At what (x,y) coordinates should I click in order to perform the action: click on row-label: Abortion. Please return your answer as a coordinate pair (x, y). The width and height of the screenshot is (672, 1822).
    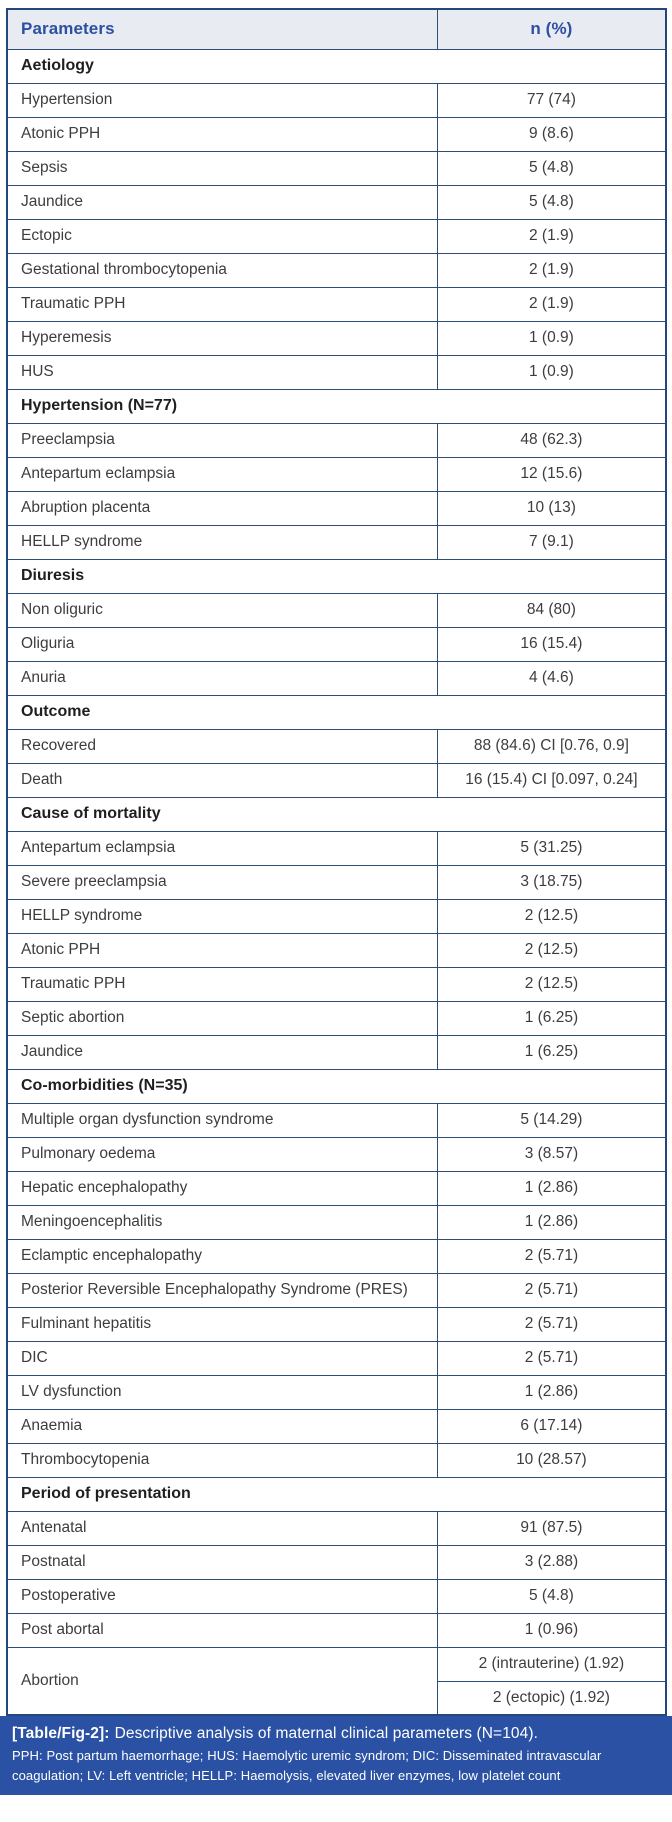
    Looking at the image, I should click on (222, 1681).